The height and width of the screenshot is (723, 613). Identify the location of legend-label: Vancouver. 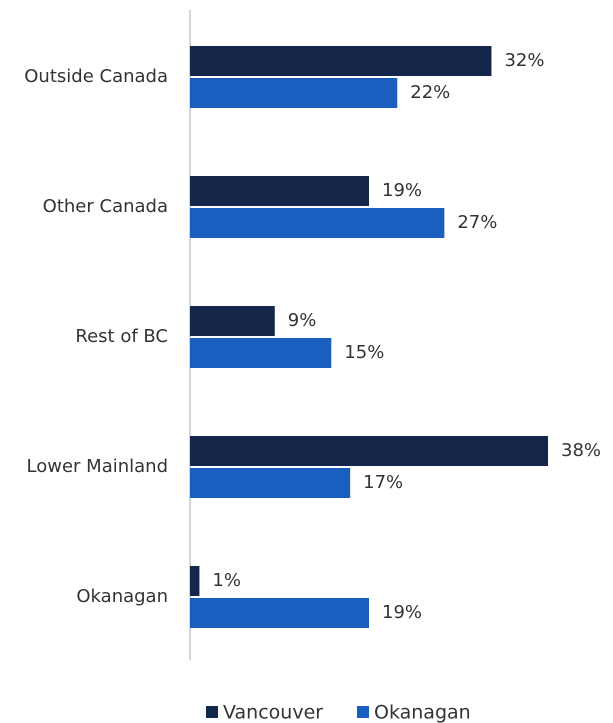
(273, 712).